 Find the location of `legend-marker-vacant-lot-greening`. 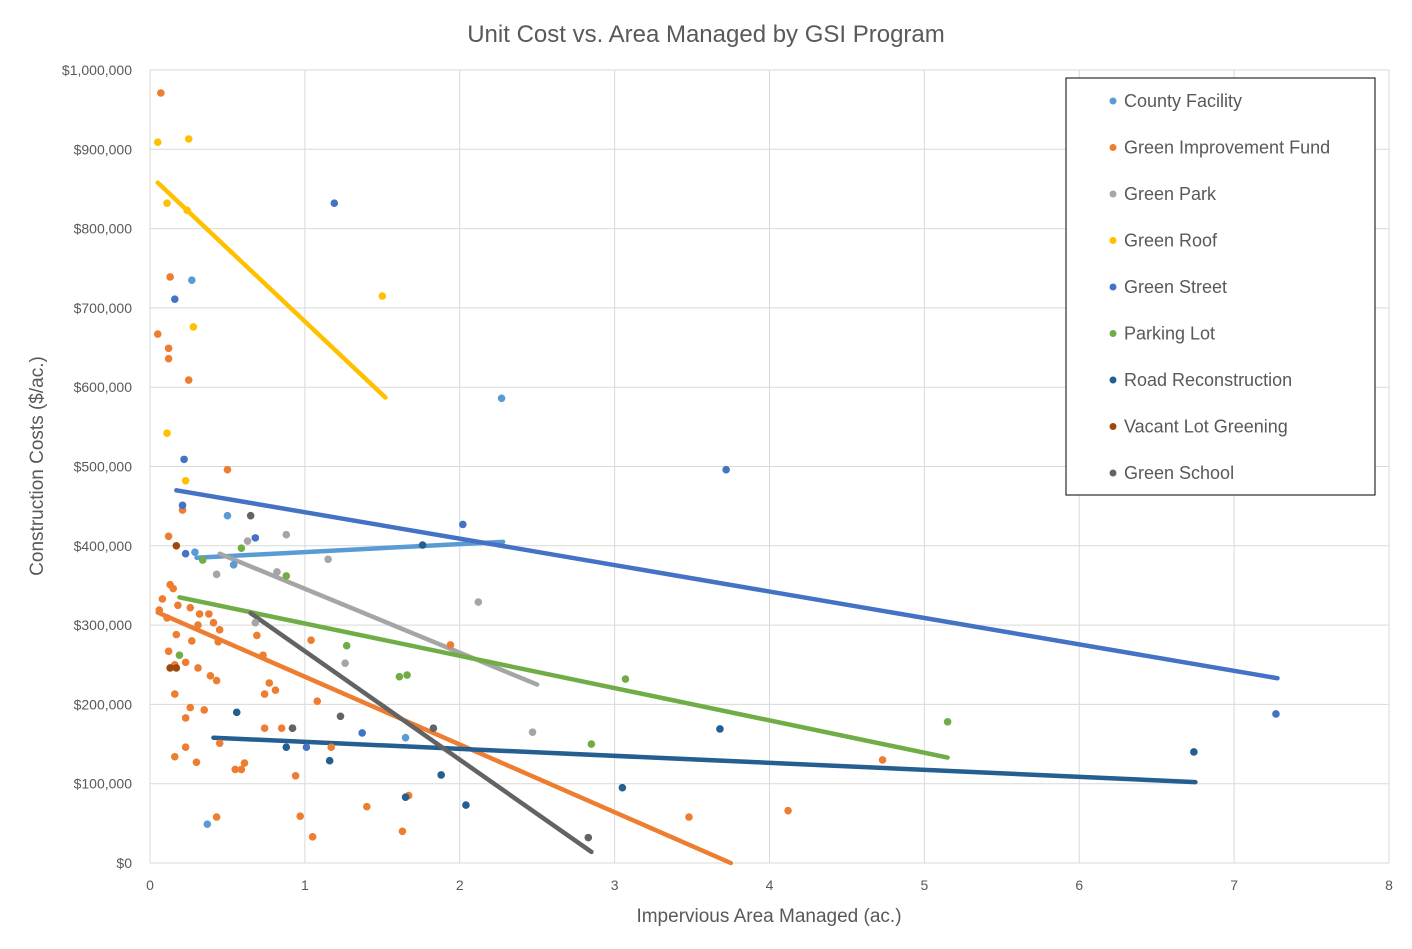

legend-marker-vacant-lot-greening is located at coordinates (1113, 426).